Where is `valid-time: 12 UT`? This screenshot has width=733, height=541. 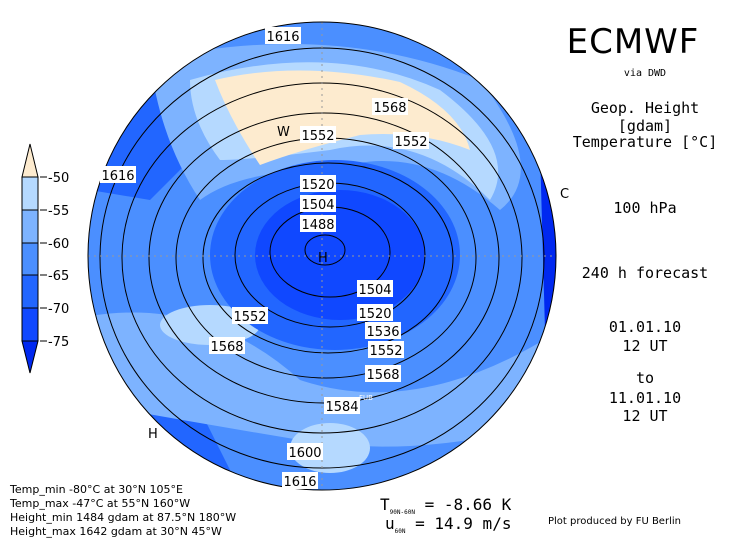
valid-time: 12 UT is located at coordinates (645, 416).